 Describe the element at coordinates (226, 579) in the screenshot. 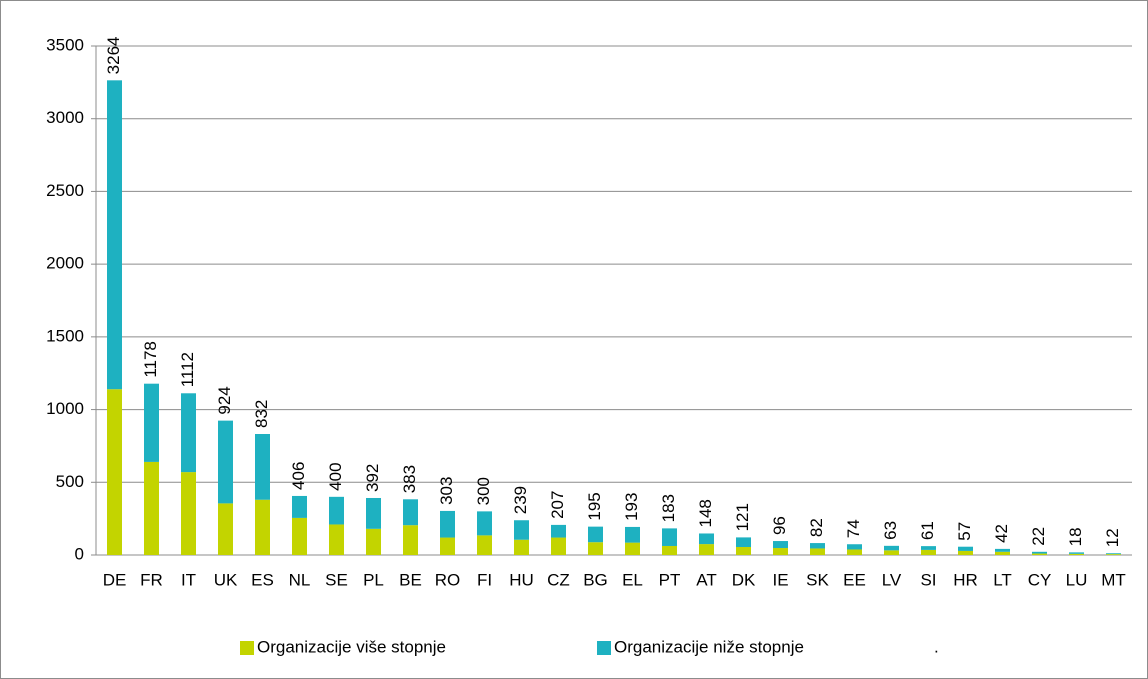

I see `x-tick-label: UK` at that location.